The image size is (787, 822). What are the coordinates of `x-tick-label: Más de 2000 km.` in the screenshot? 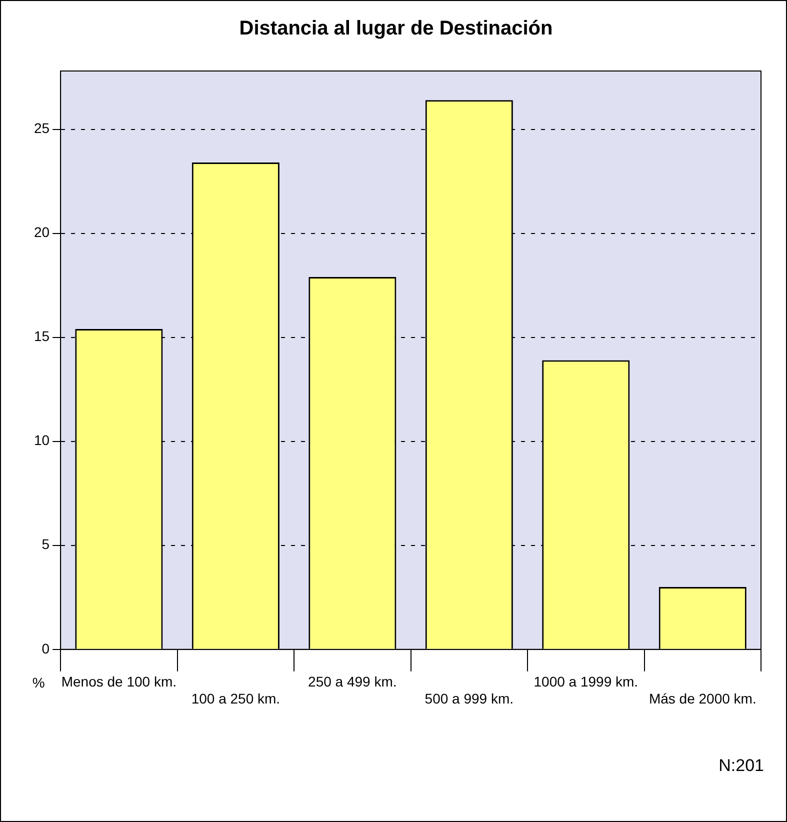 It's located at (702, 698).